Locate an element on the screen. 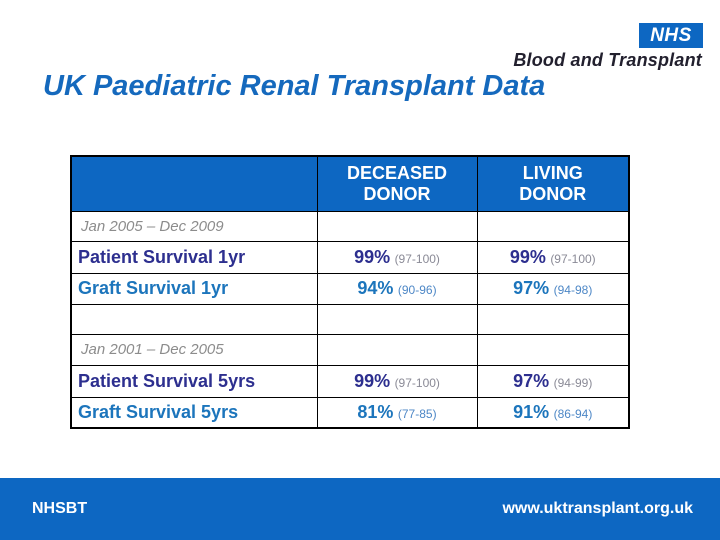 This screenshot has height=540, width=720. header-cell-living-donor: LIVING DONOR is located at coordinates (553, 183).